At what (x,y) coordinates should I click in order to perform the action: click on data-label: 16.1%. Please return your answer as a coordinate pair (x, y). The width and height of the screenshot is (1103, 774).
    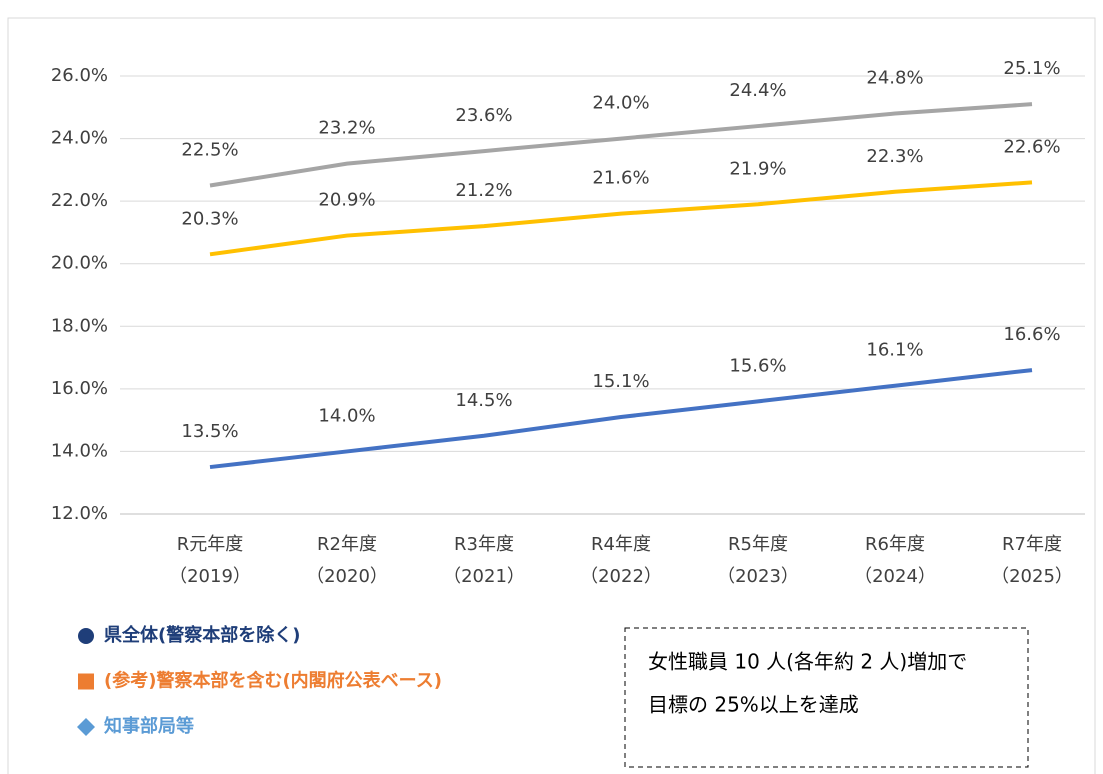
    Looking at the image, I should click on (894, 350).